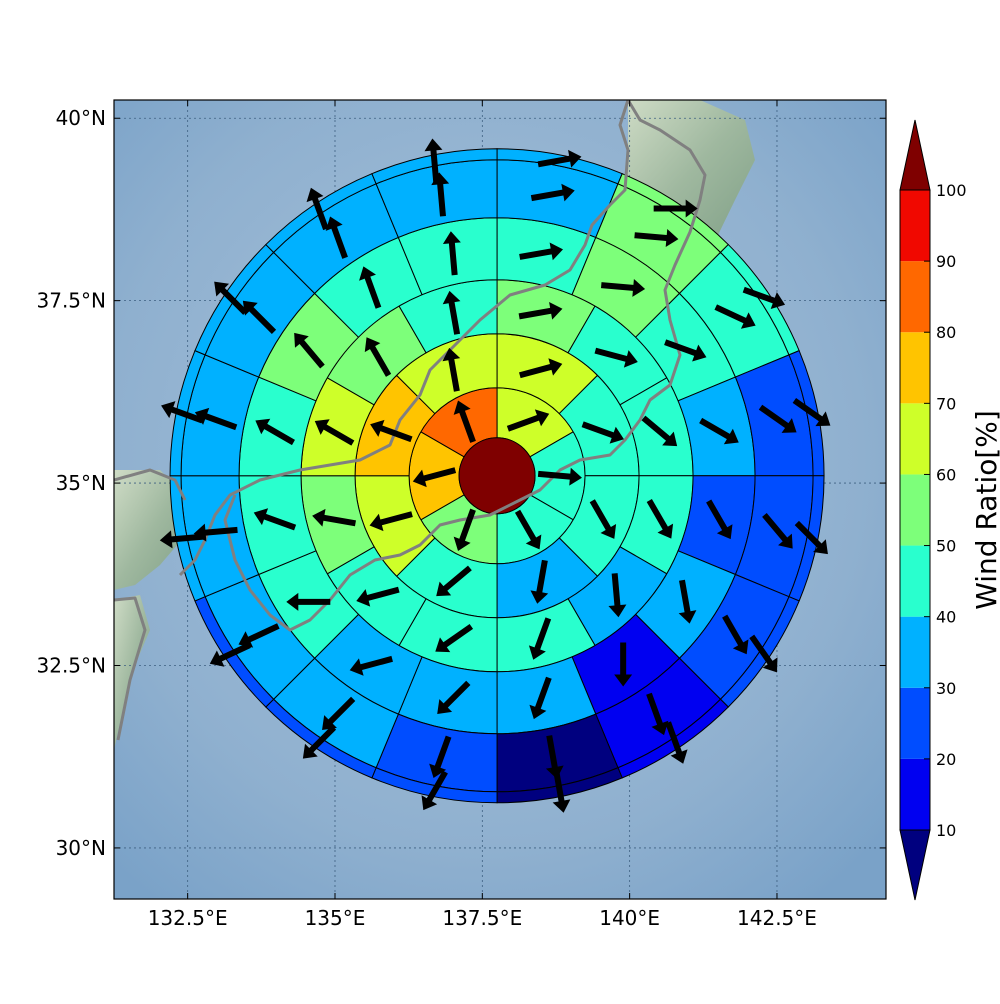 The height and width of the screenshot is (1004, 1000). What do you see at coordinates (933, 510) in the screenshot?
I see `colorbar: 10 20 30 40 50 60 70 80 90 100` at bounding box center [933, 510].